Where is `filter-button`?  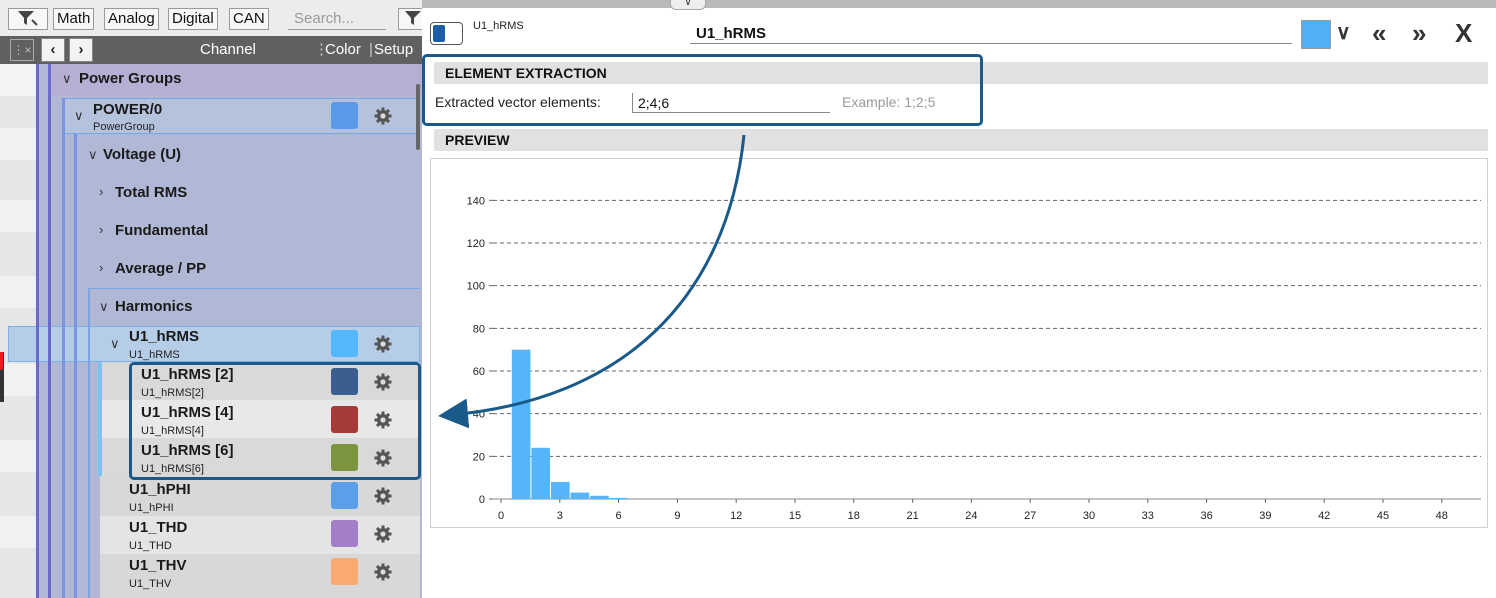 filter-button is located at coordinates (28, 19).